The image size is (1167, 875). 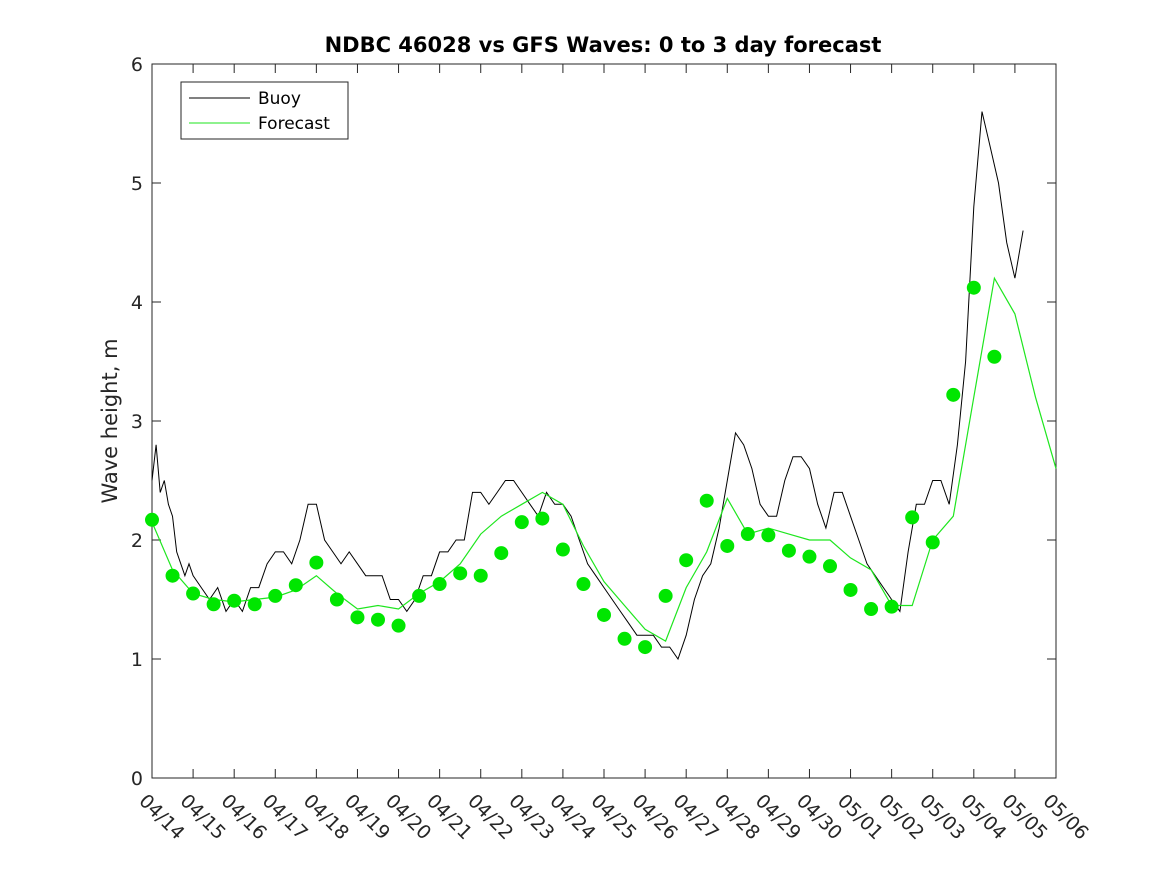 I want to click on x-tick-label: 04/27, so click(x=696, y=817).